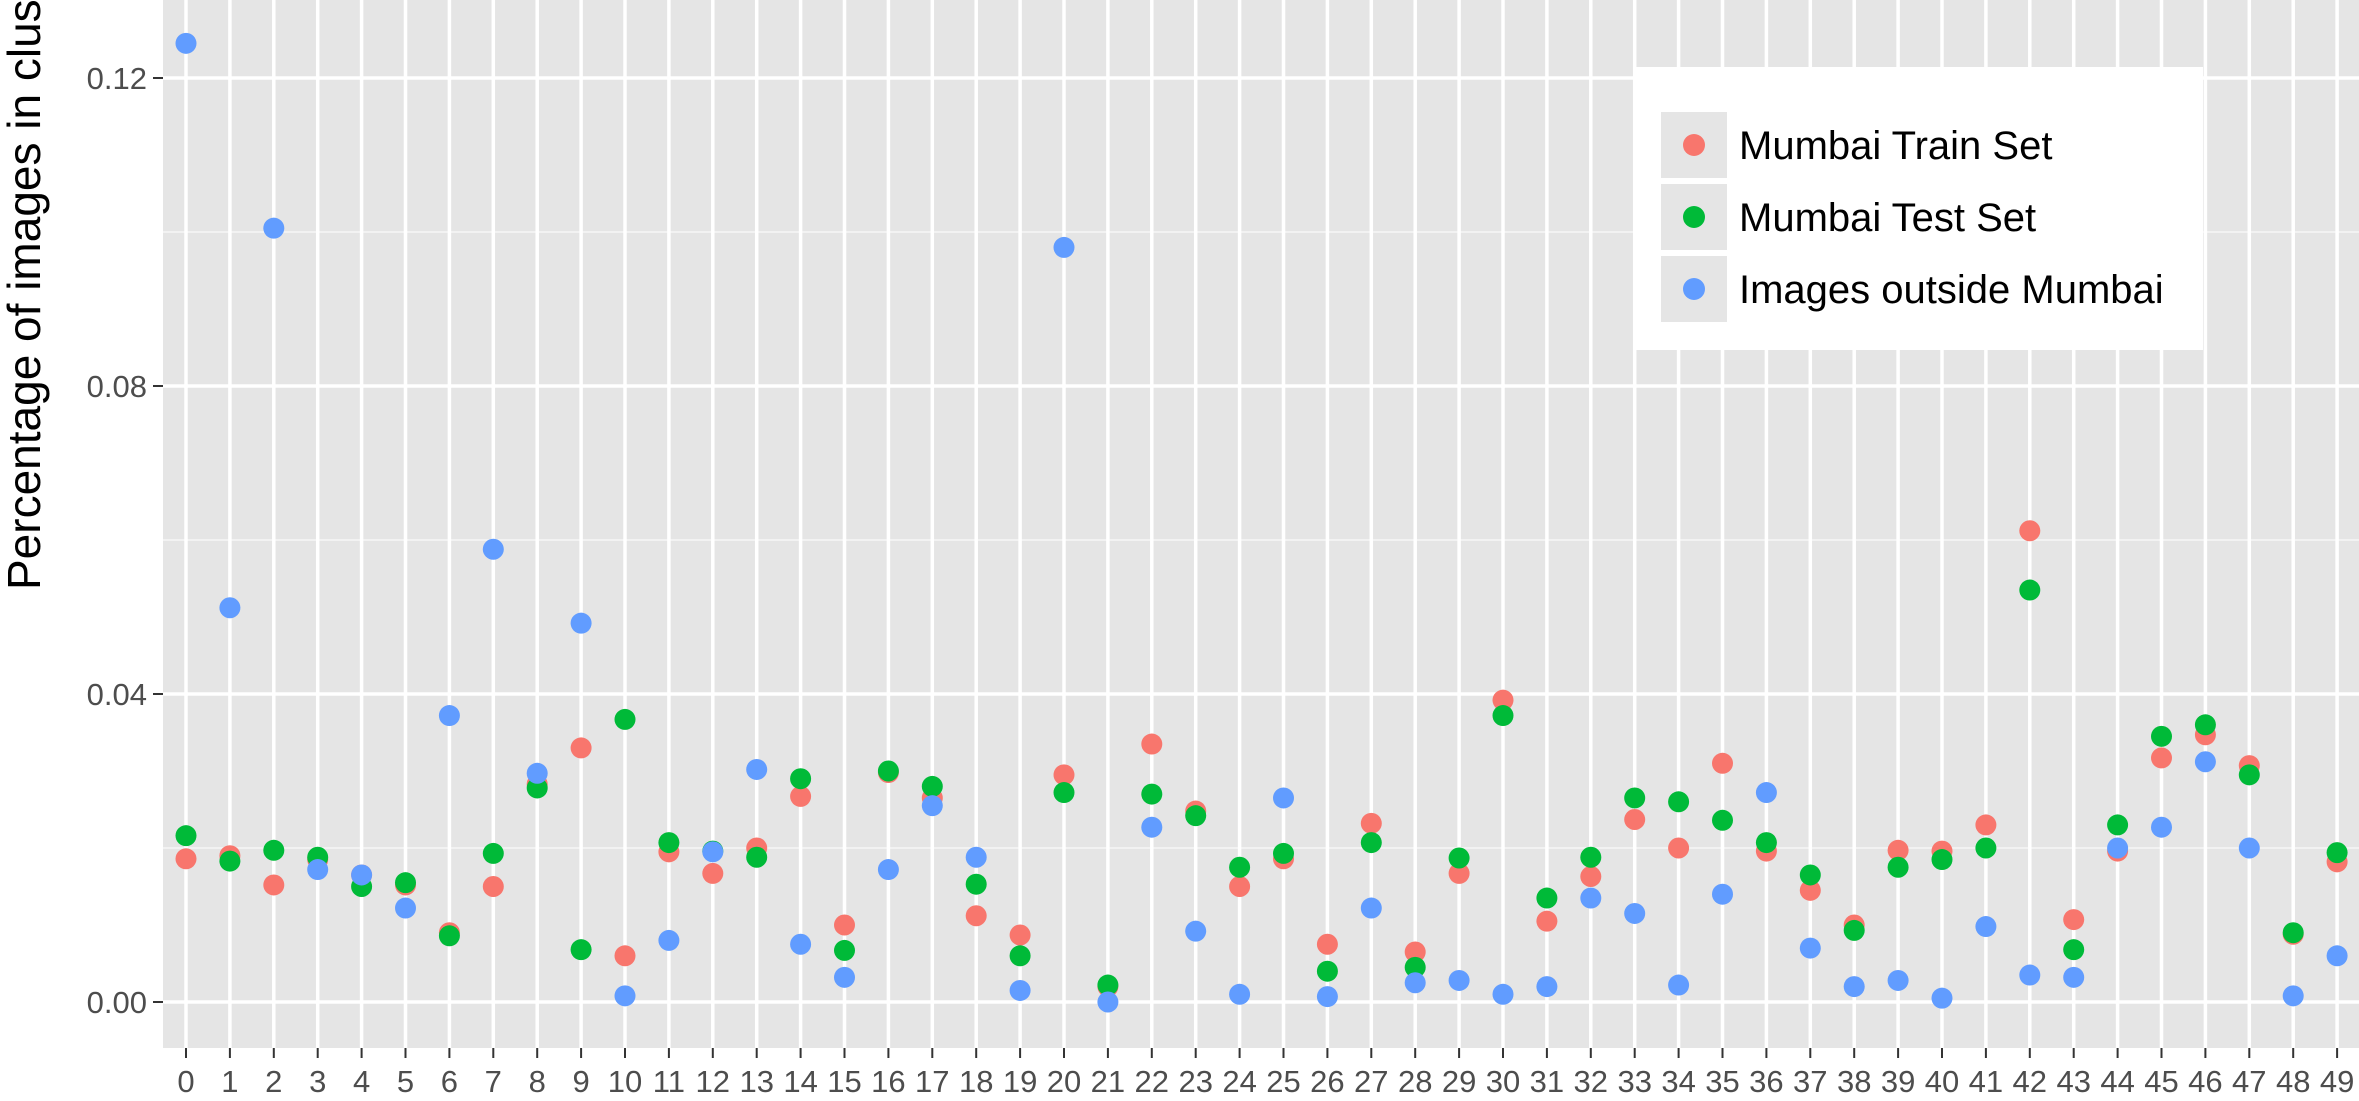 This screenshot has width=2359, height=1101. Describe the element at coordinates (2117, 1081) in the screenshot. I see `x-tick-label: 44` at that location.